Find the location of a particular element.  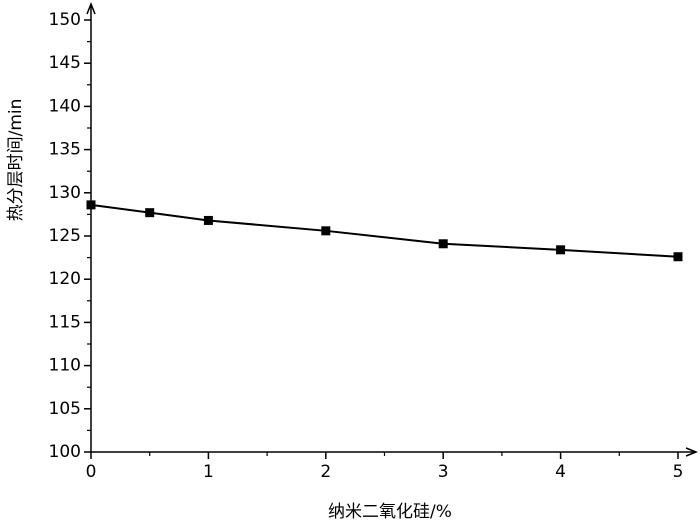

x-tick-label: 0 is located at coordinates (91, 472).